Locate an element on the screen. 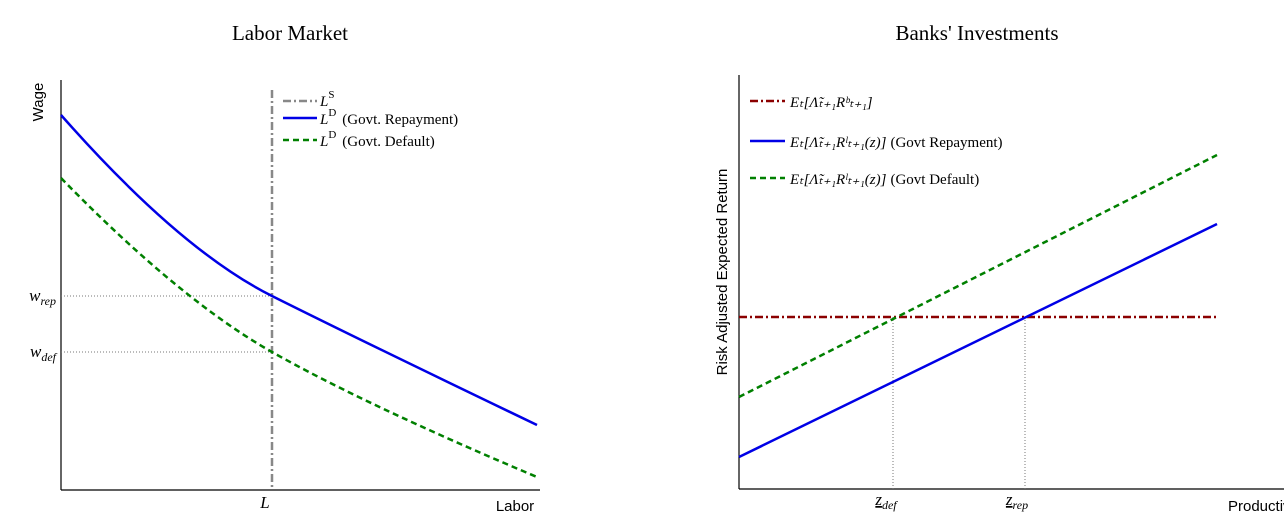  legend-entry: LD (Govt. Default) is located at coordinates (377, 139).